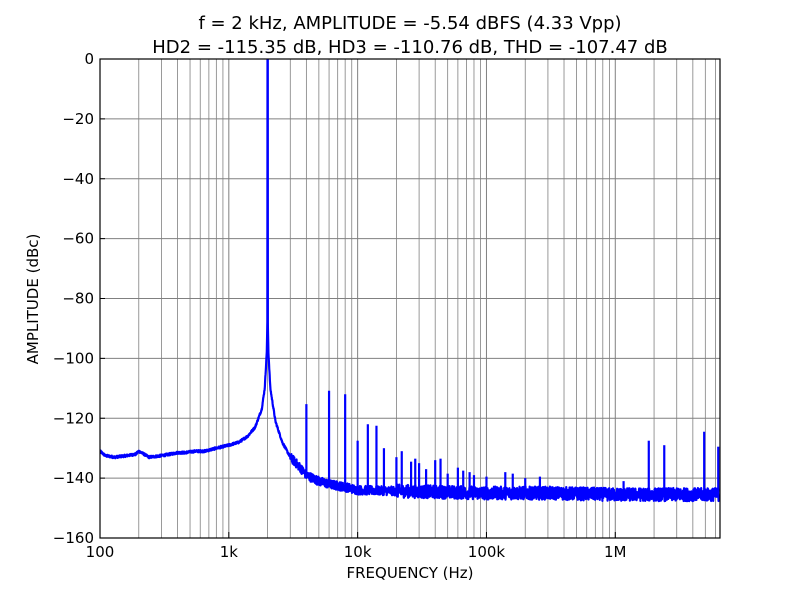  What do you see at coordinates (78, 119) in the screenshot?
I see `y-tick-label: −20` at bounding box center [78, 119].